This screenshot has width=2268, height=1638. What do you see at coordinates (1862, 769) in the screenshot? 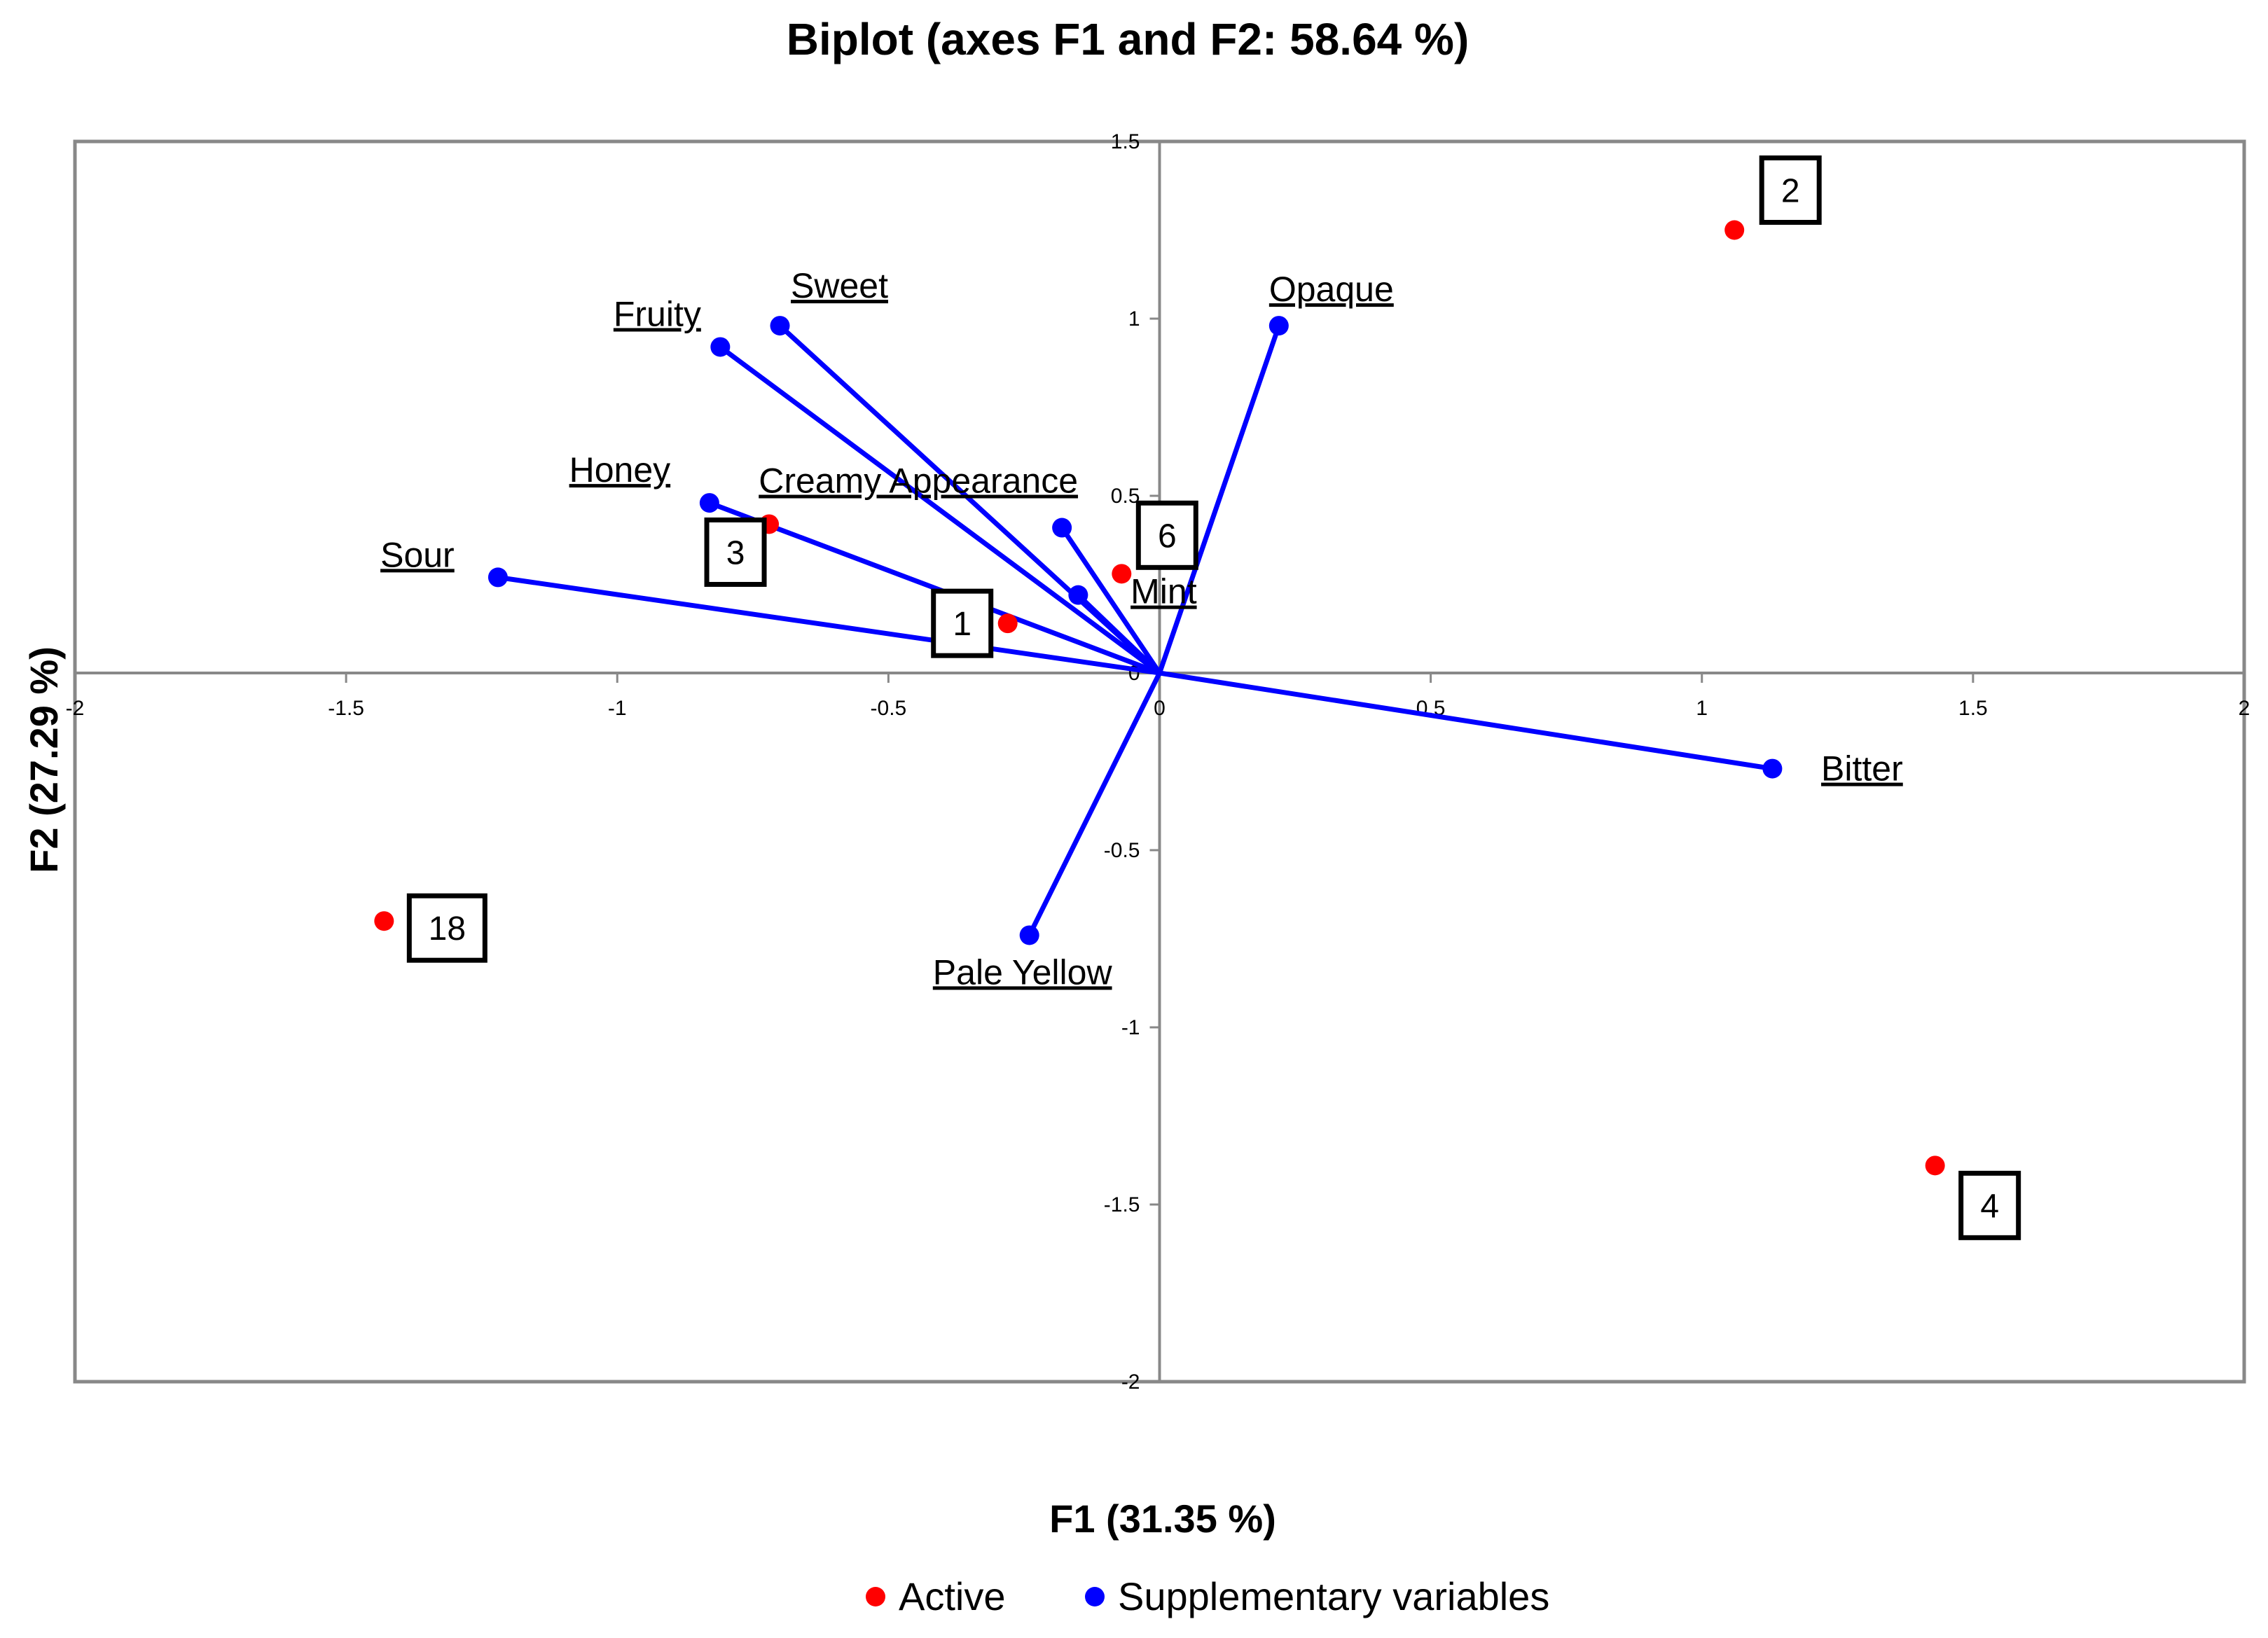
I see `variable-label-bitter: Bitter` at bounding box center [1862, 769].